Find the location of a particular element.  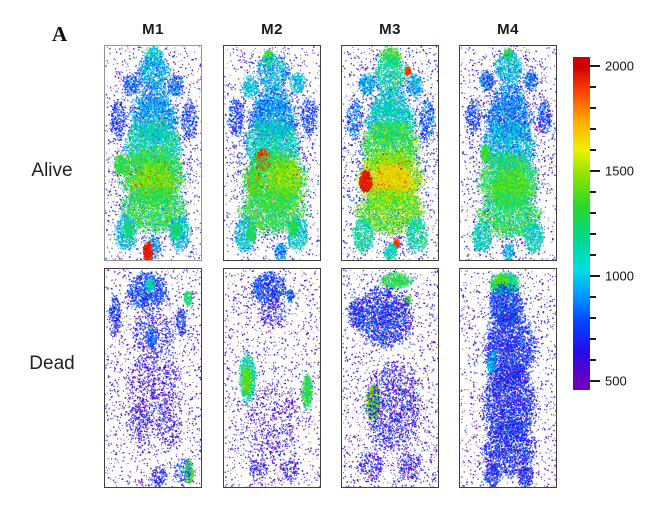

colorbar-tick-label: 1500 is located at coordinates (619, 171).